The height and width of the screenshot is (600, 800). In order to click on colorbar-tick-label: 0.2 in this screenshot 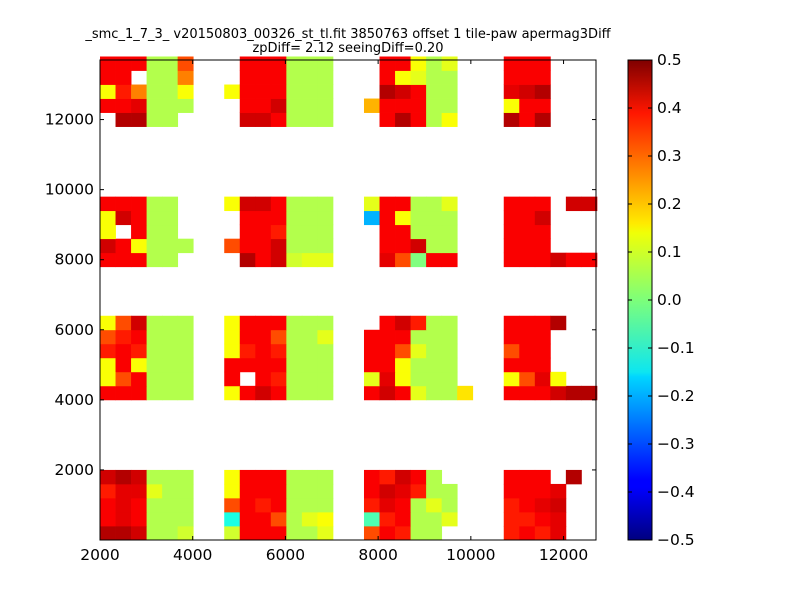, I will do `click(669, 204)`.